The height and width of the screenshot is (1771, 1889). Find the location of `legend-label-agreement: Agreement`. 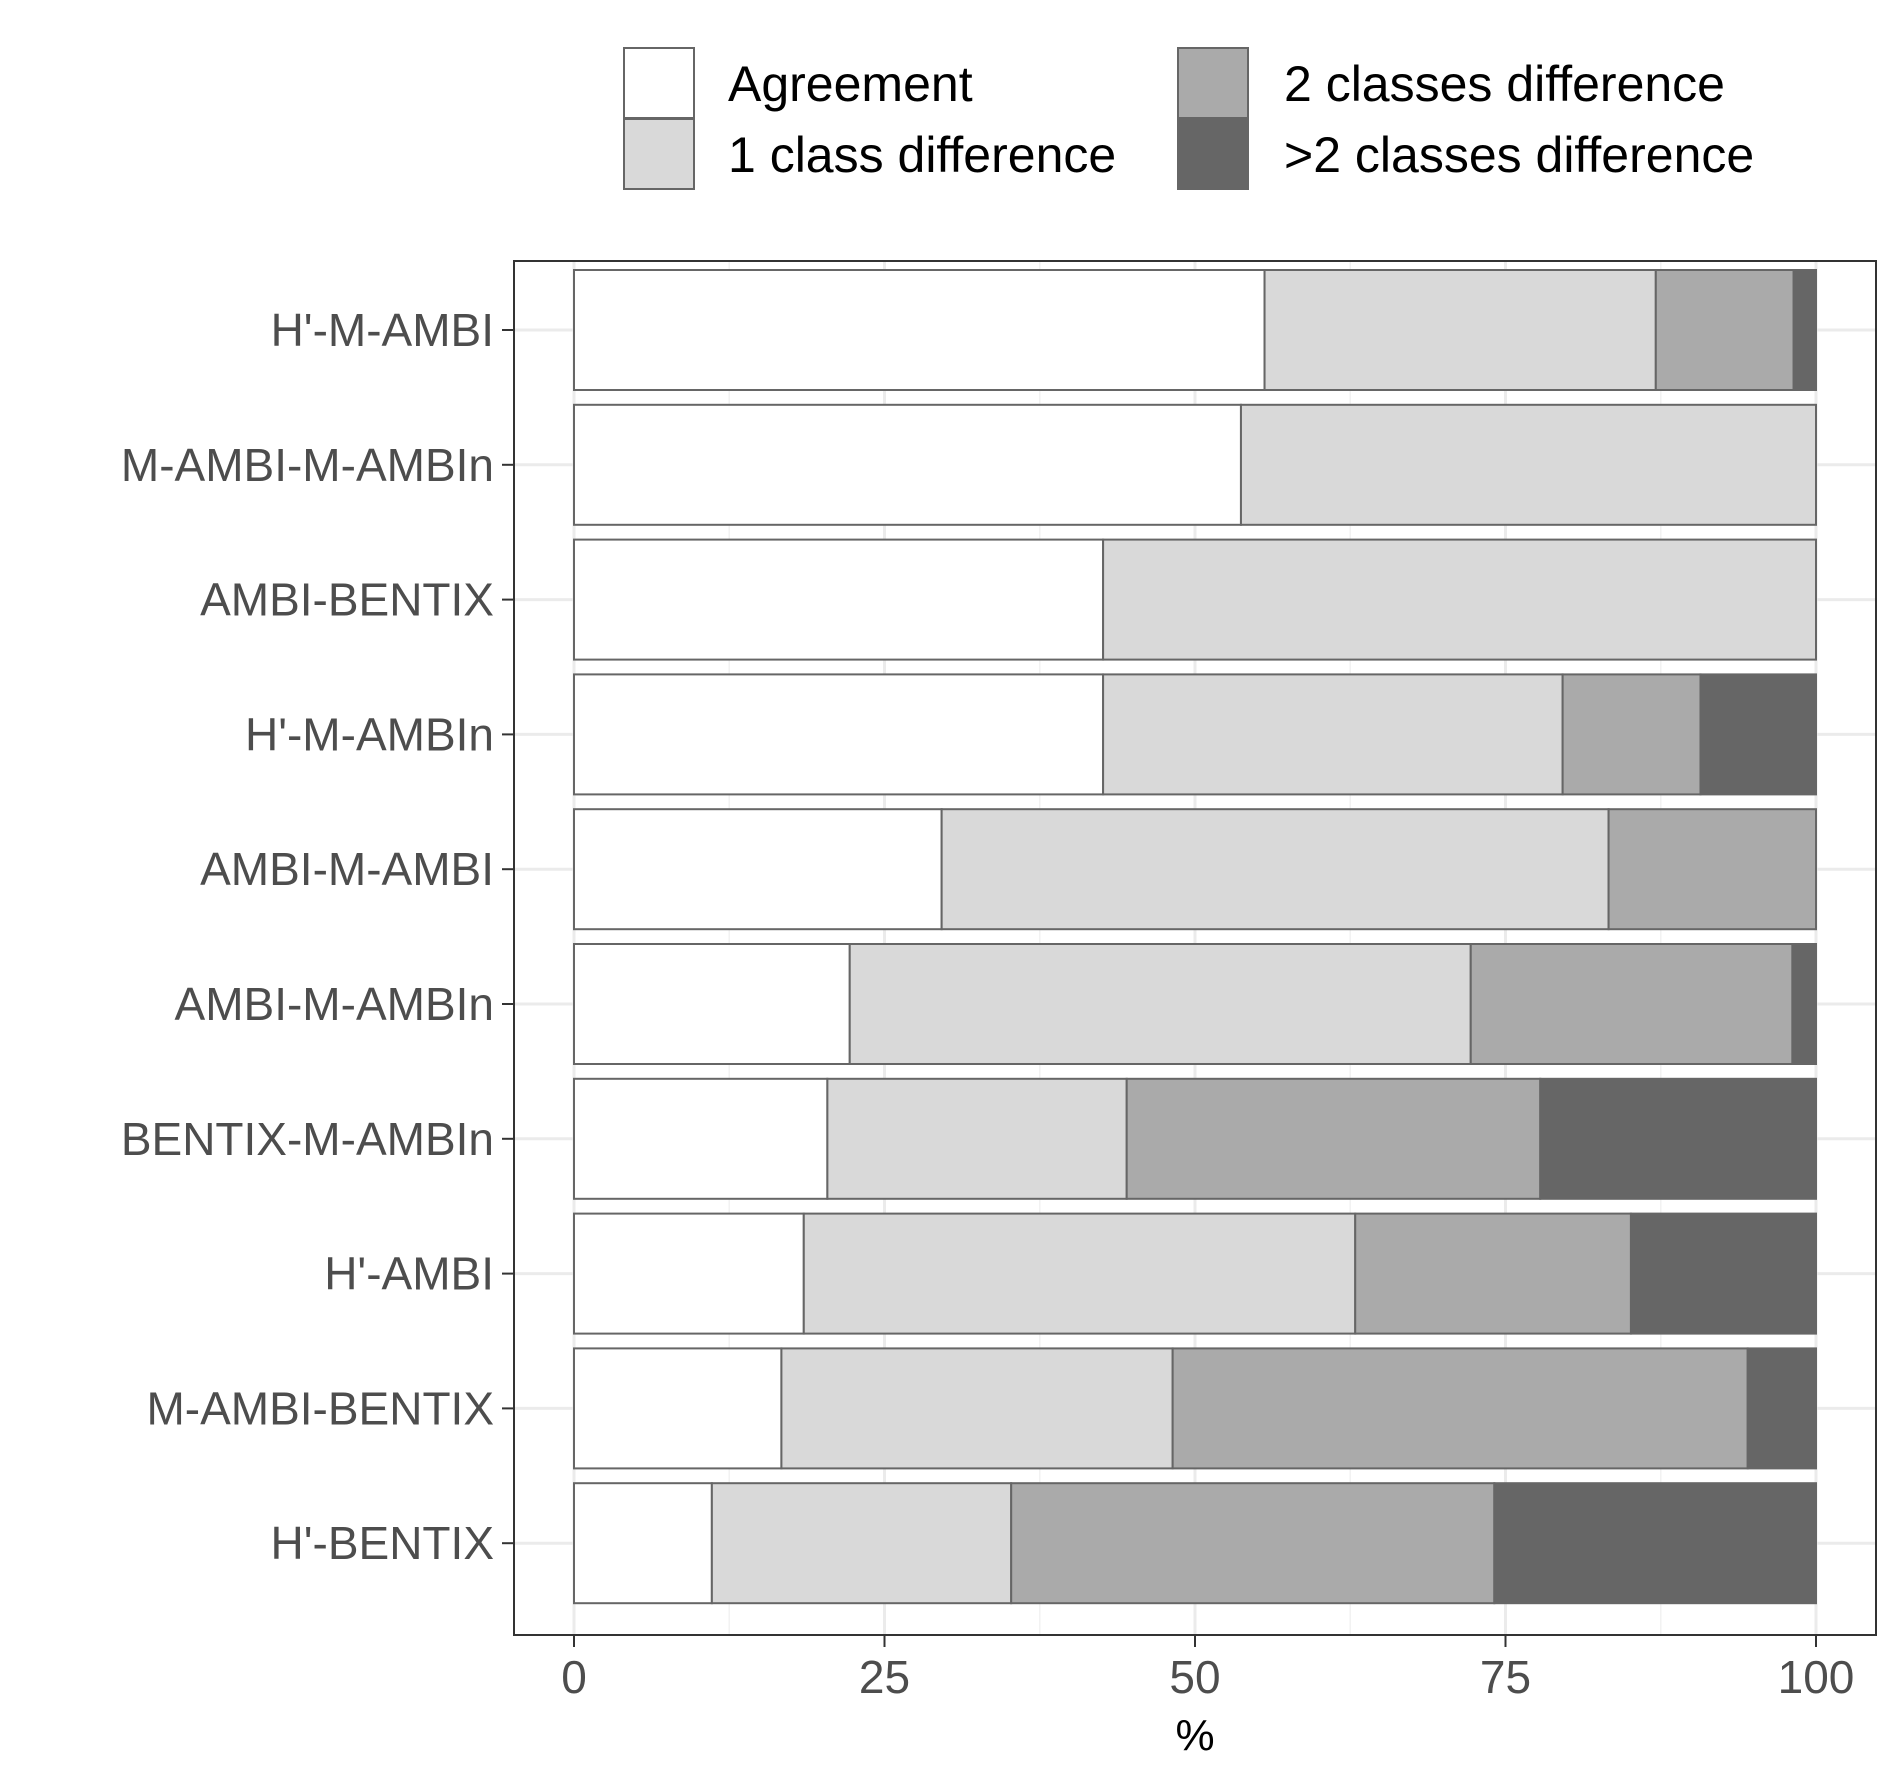

legend-label-agreement: Agreement is located at coordinates (850, 84).